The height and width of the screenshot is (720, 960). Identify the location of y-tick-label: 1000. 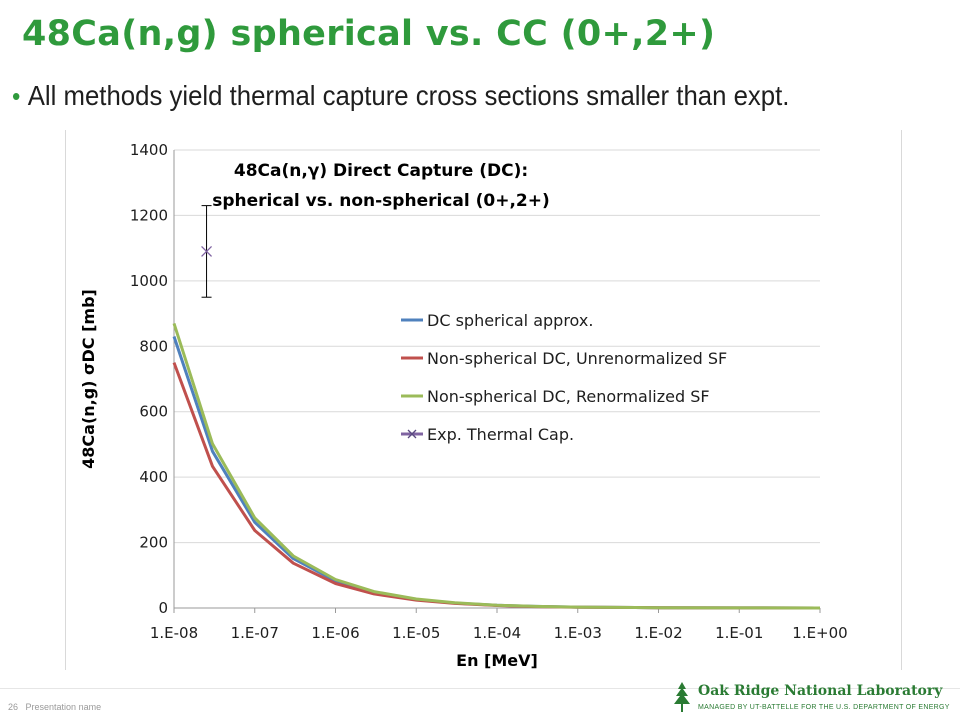
(149, 281).